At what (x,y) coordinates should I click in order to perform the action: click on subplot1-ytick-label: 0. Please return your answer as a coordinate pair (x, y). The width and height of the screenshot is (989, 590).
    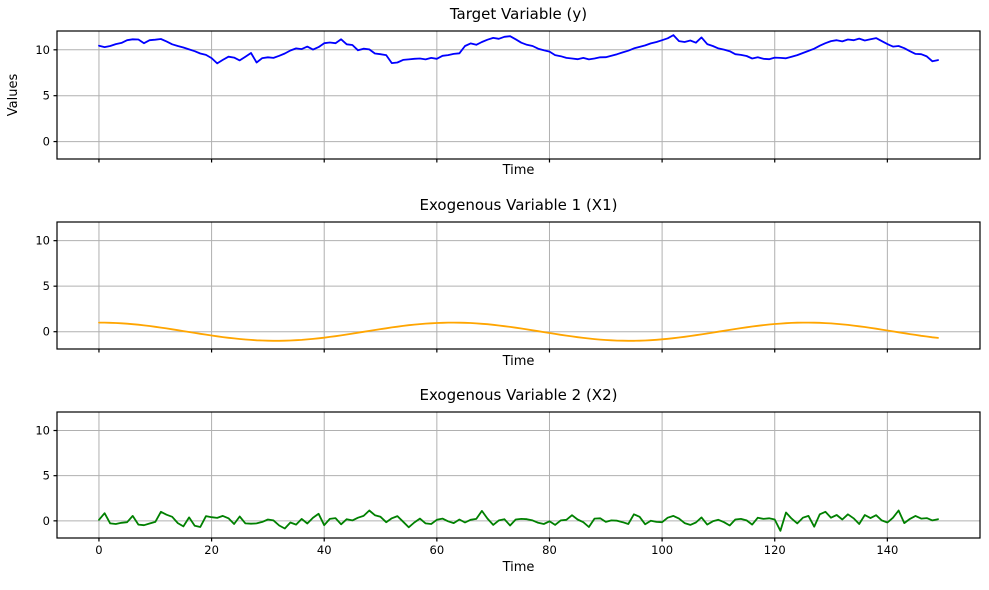
    Looking at the image, I should click on (46, 142).